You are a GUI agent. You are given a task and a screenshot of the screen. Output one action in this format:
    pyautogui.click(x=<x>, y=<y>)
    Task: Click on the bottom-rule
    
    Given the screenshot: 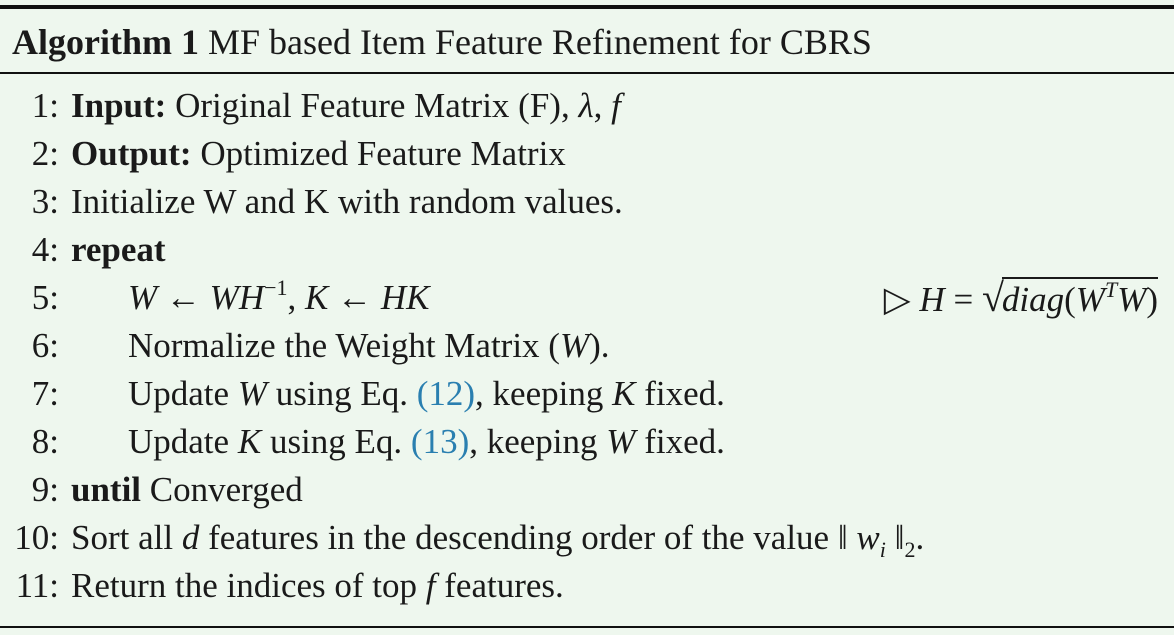 What is the action you would take?
    pyautogui.click(x=587, y=627)
    